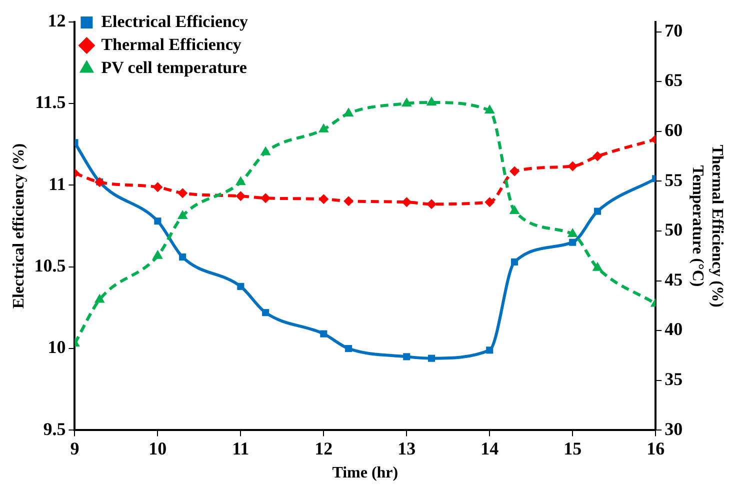 This screenshot has width=740, height=491. Describe the element at coordinates (655, 448) in the screenshot. I see `x-tick-label: 16` at that location.